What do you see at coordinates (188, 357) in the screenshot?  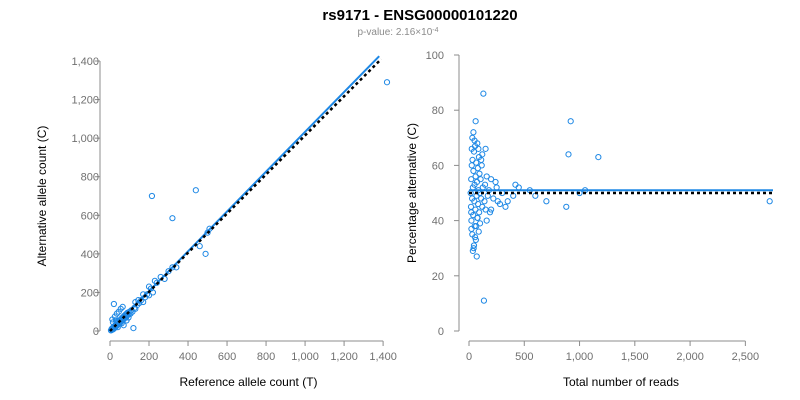 I see `allele-x-tick-label: 400` at bounding box center [188, 357].